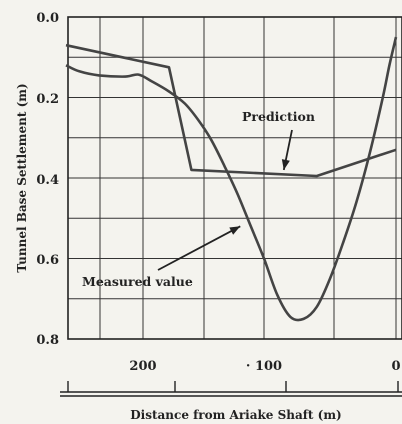  I want to click on y-tick-labels: 0.0 0.2 0.4 0.6 0.8, so click(47, 179).